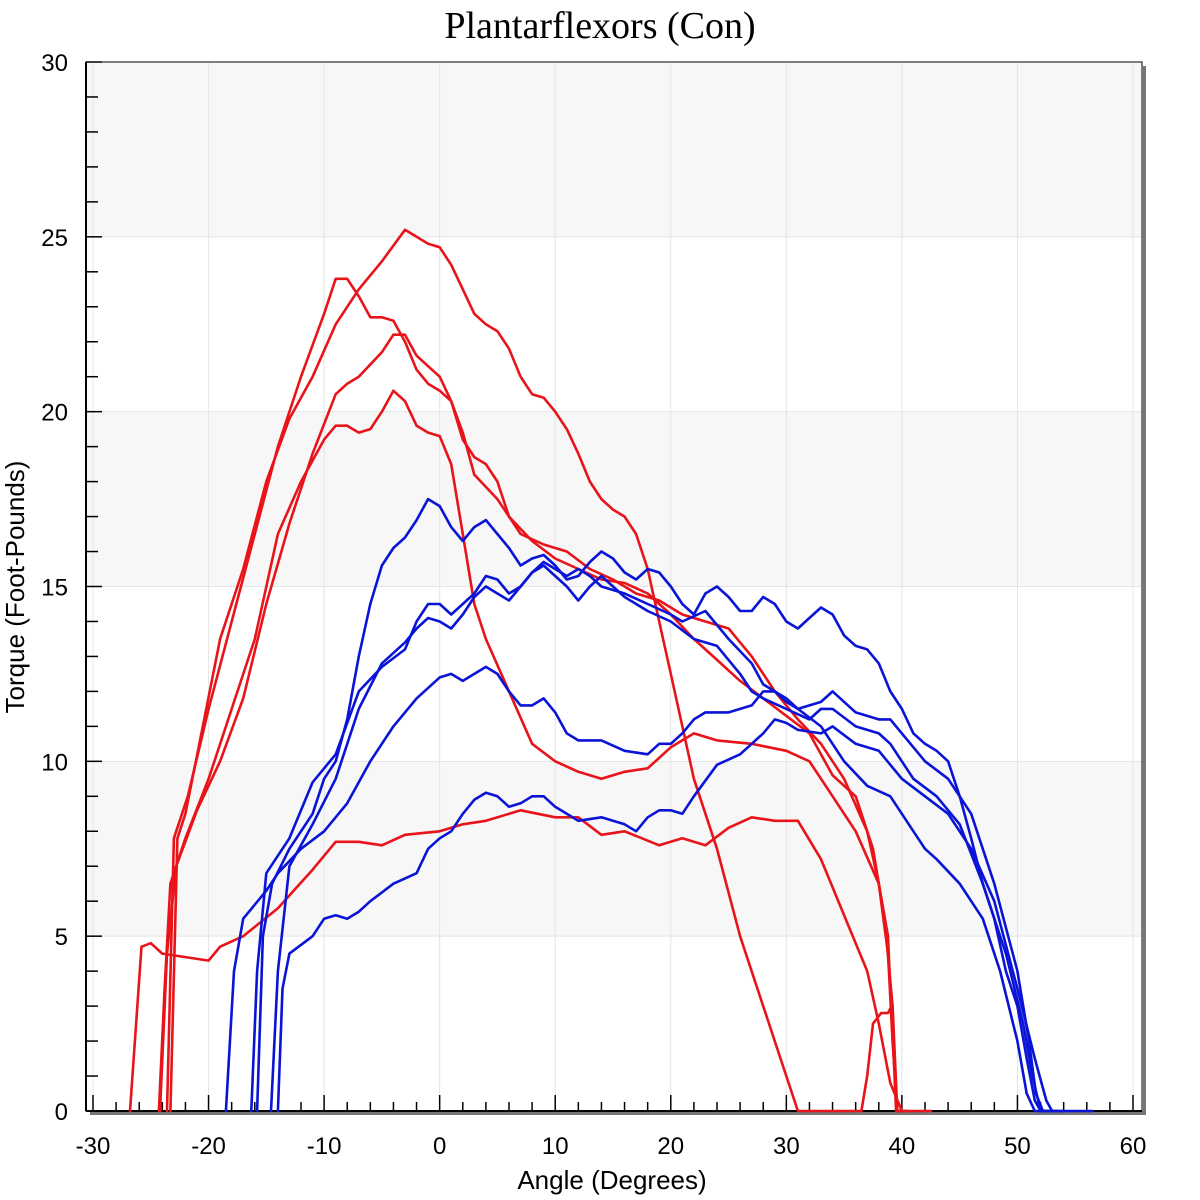 This screenshot has height=1200, width=1200. I want to click on plot-shadow-right, so click(1144, 590).